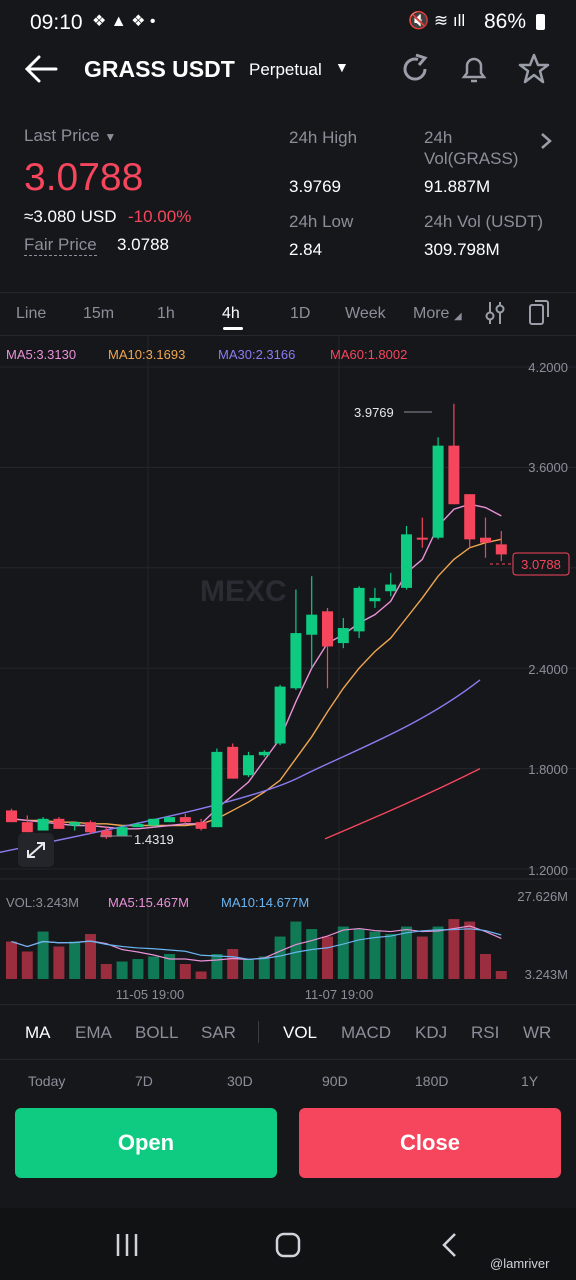  Describe the element at coordinates (60, 245) in the screenshot. I see `fair-price-label: Fair Price` at that location.